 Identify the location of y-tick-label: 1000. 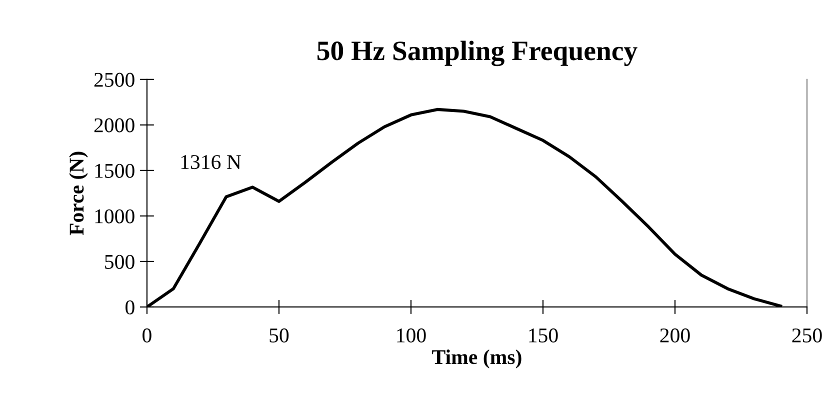
(114, 216).